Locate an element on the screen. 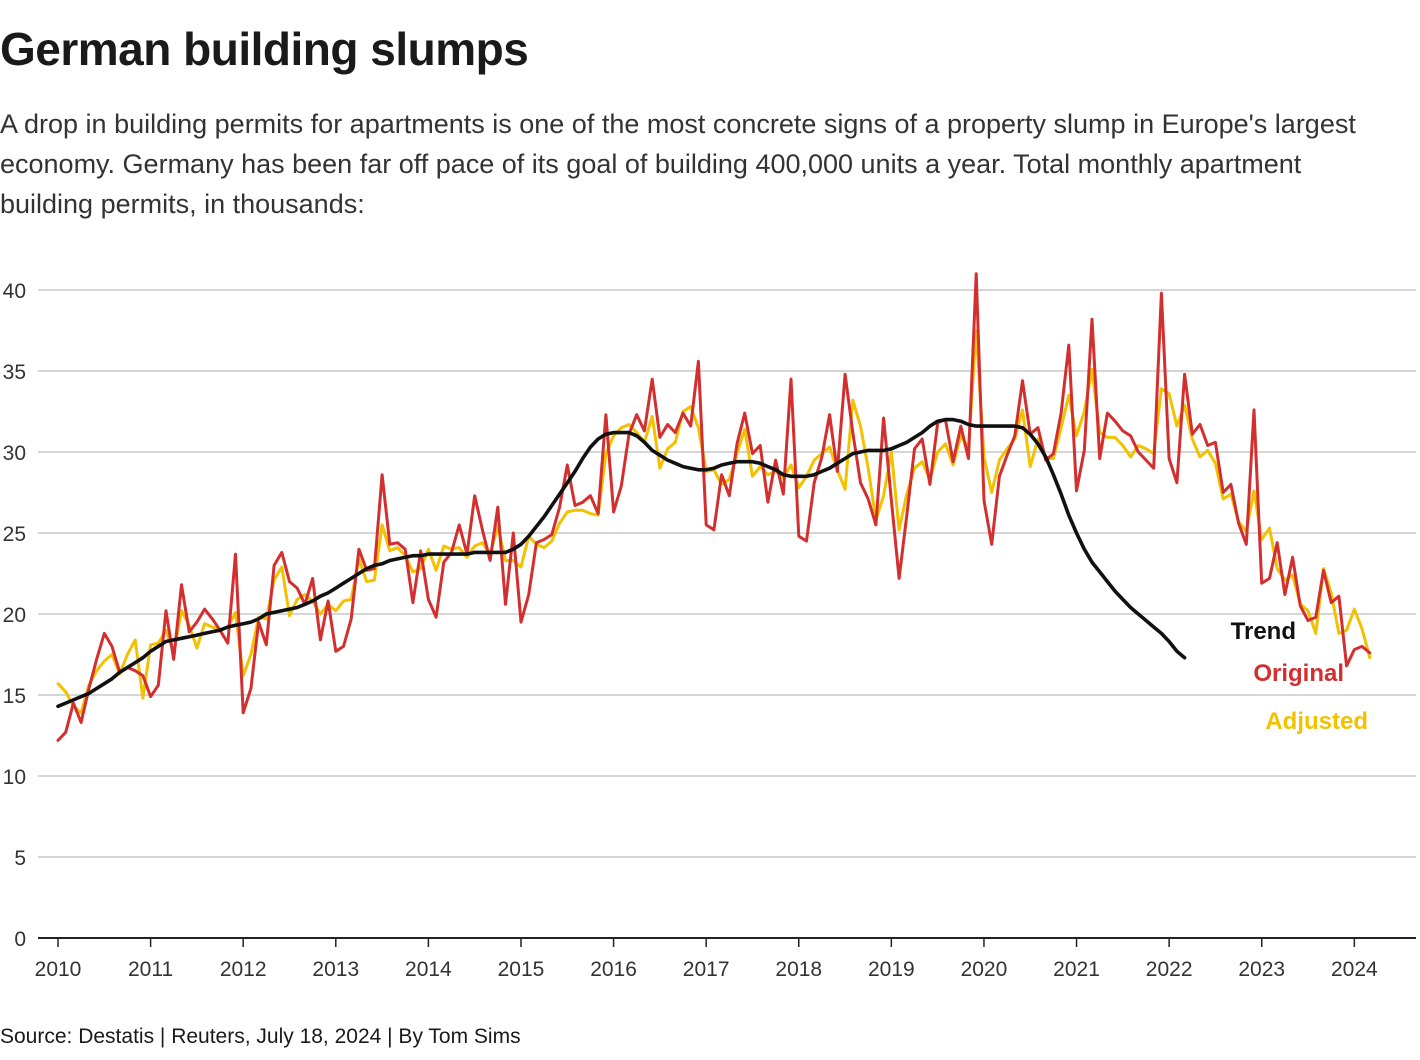  x-tick-label: 2010 is located at coordinates (58, 969).